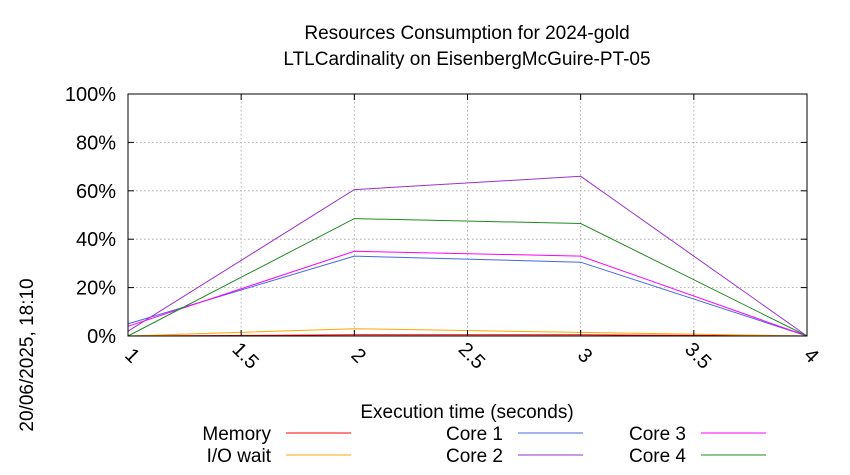 Image resolution: width=850 pixels, height=475 pixels. I want to click on y-tick-label: 20%, so click(96, 289).